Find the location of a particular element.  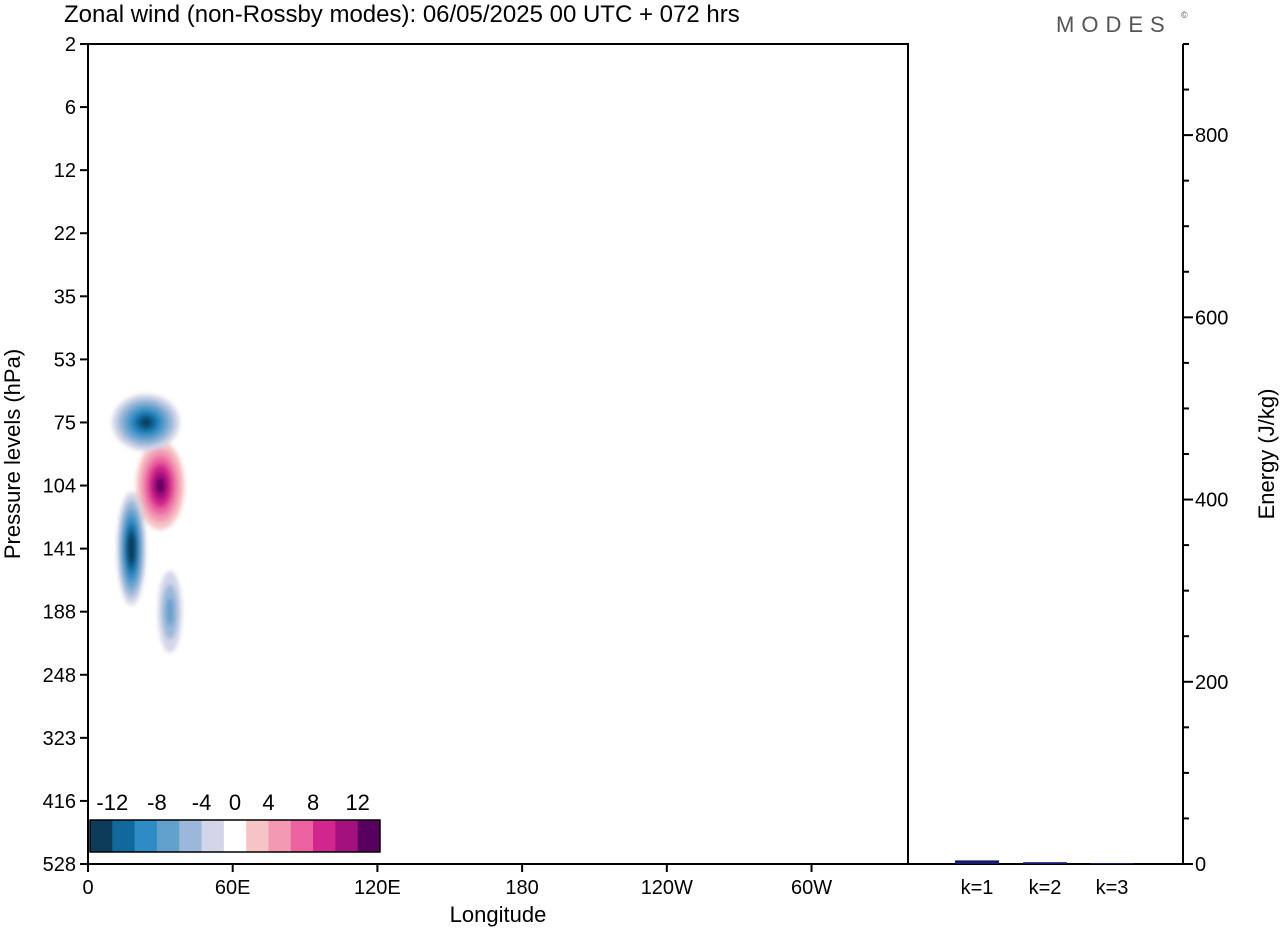

energy-bars is located at coordinates (1044, 862).